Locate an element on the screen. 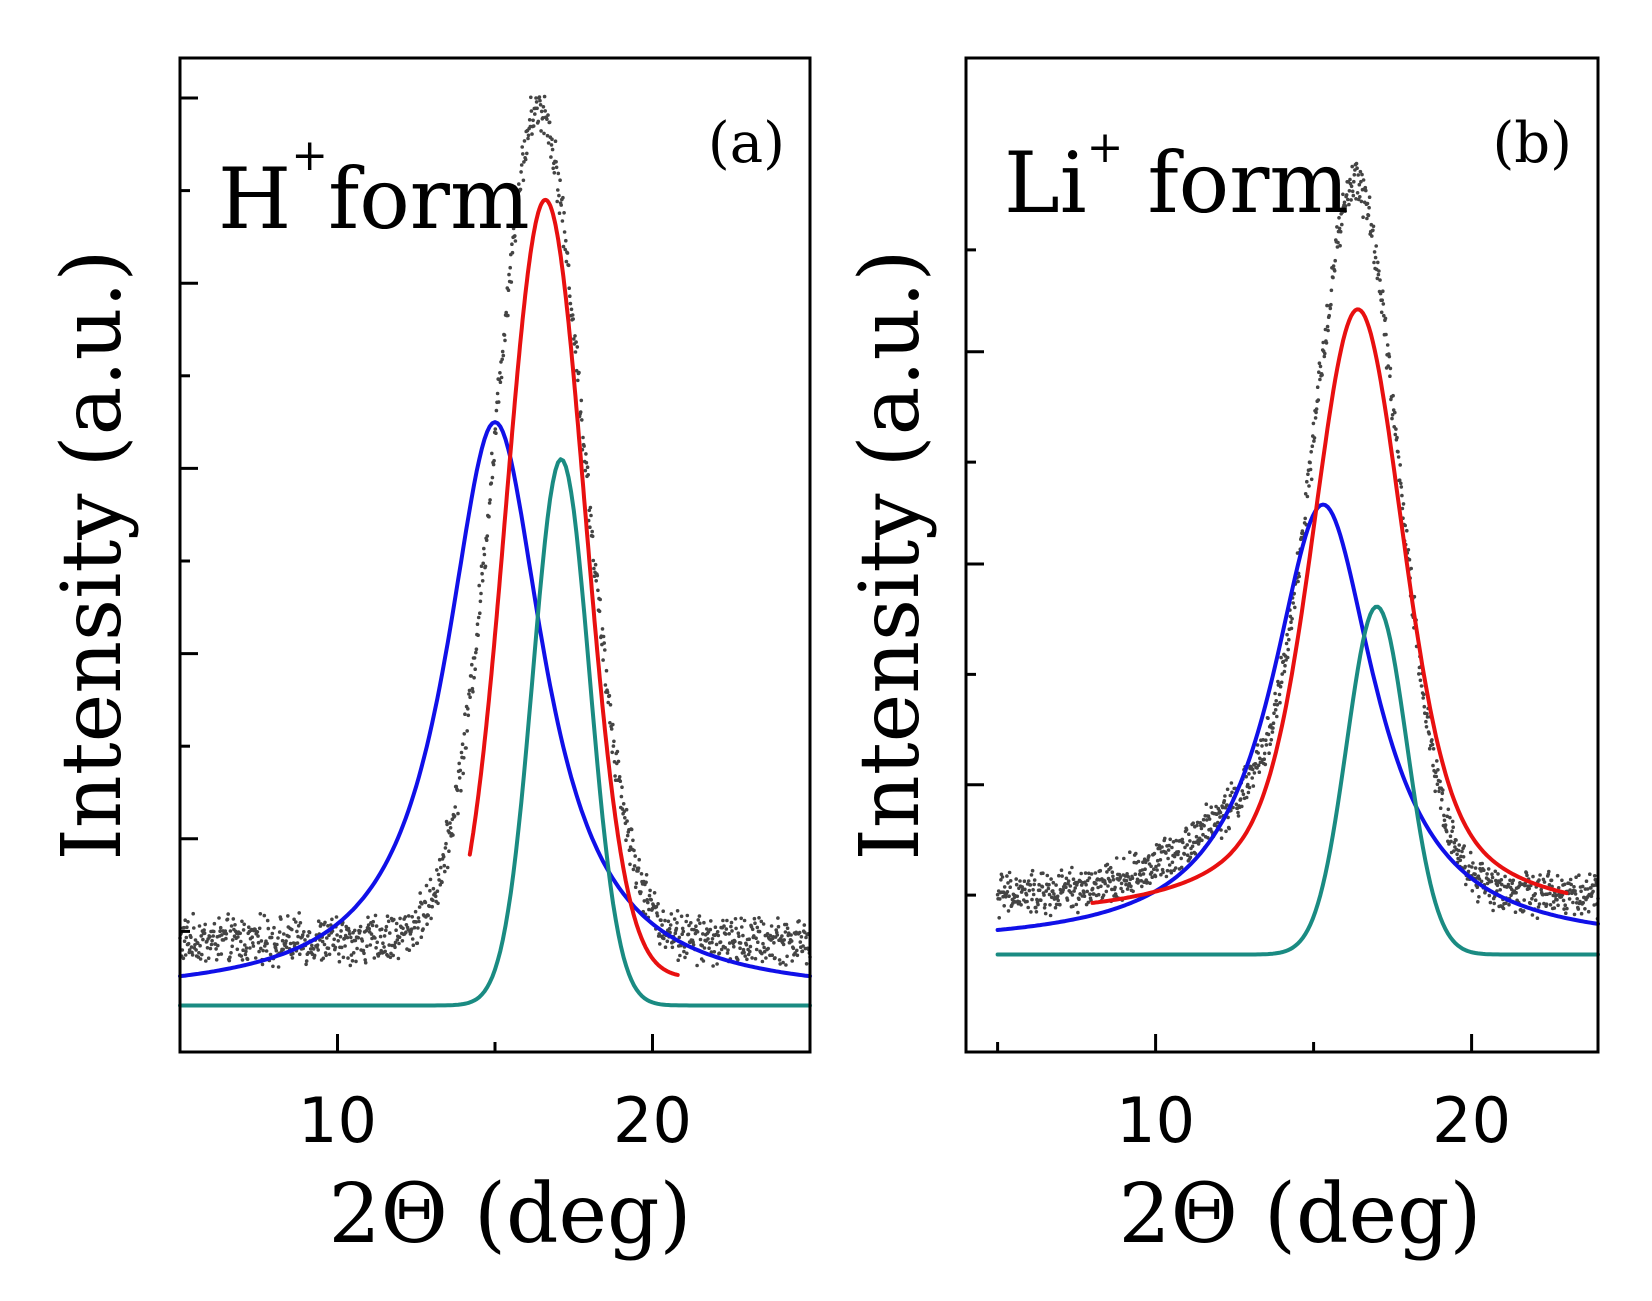 The image size is (1652, 1301). panel-b-form-sup: + is located at coordinates (1105, 147).